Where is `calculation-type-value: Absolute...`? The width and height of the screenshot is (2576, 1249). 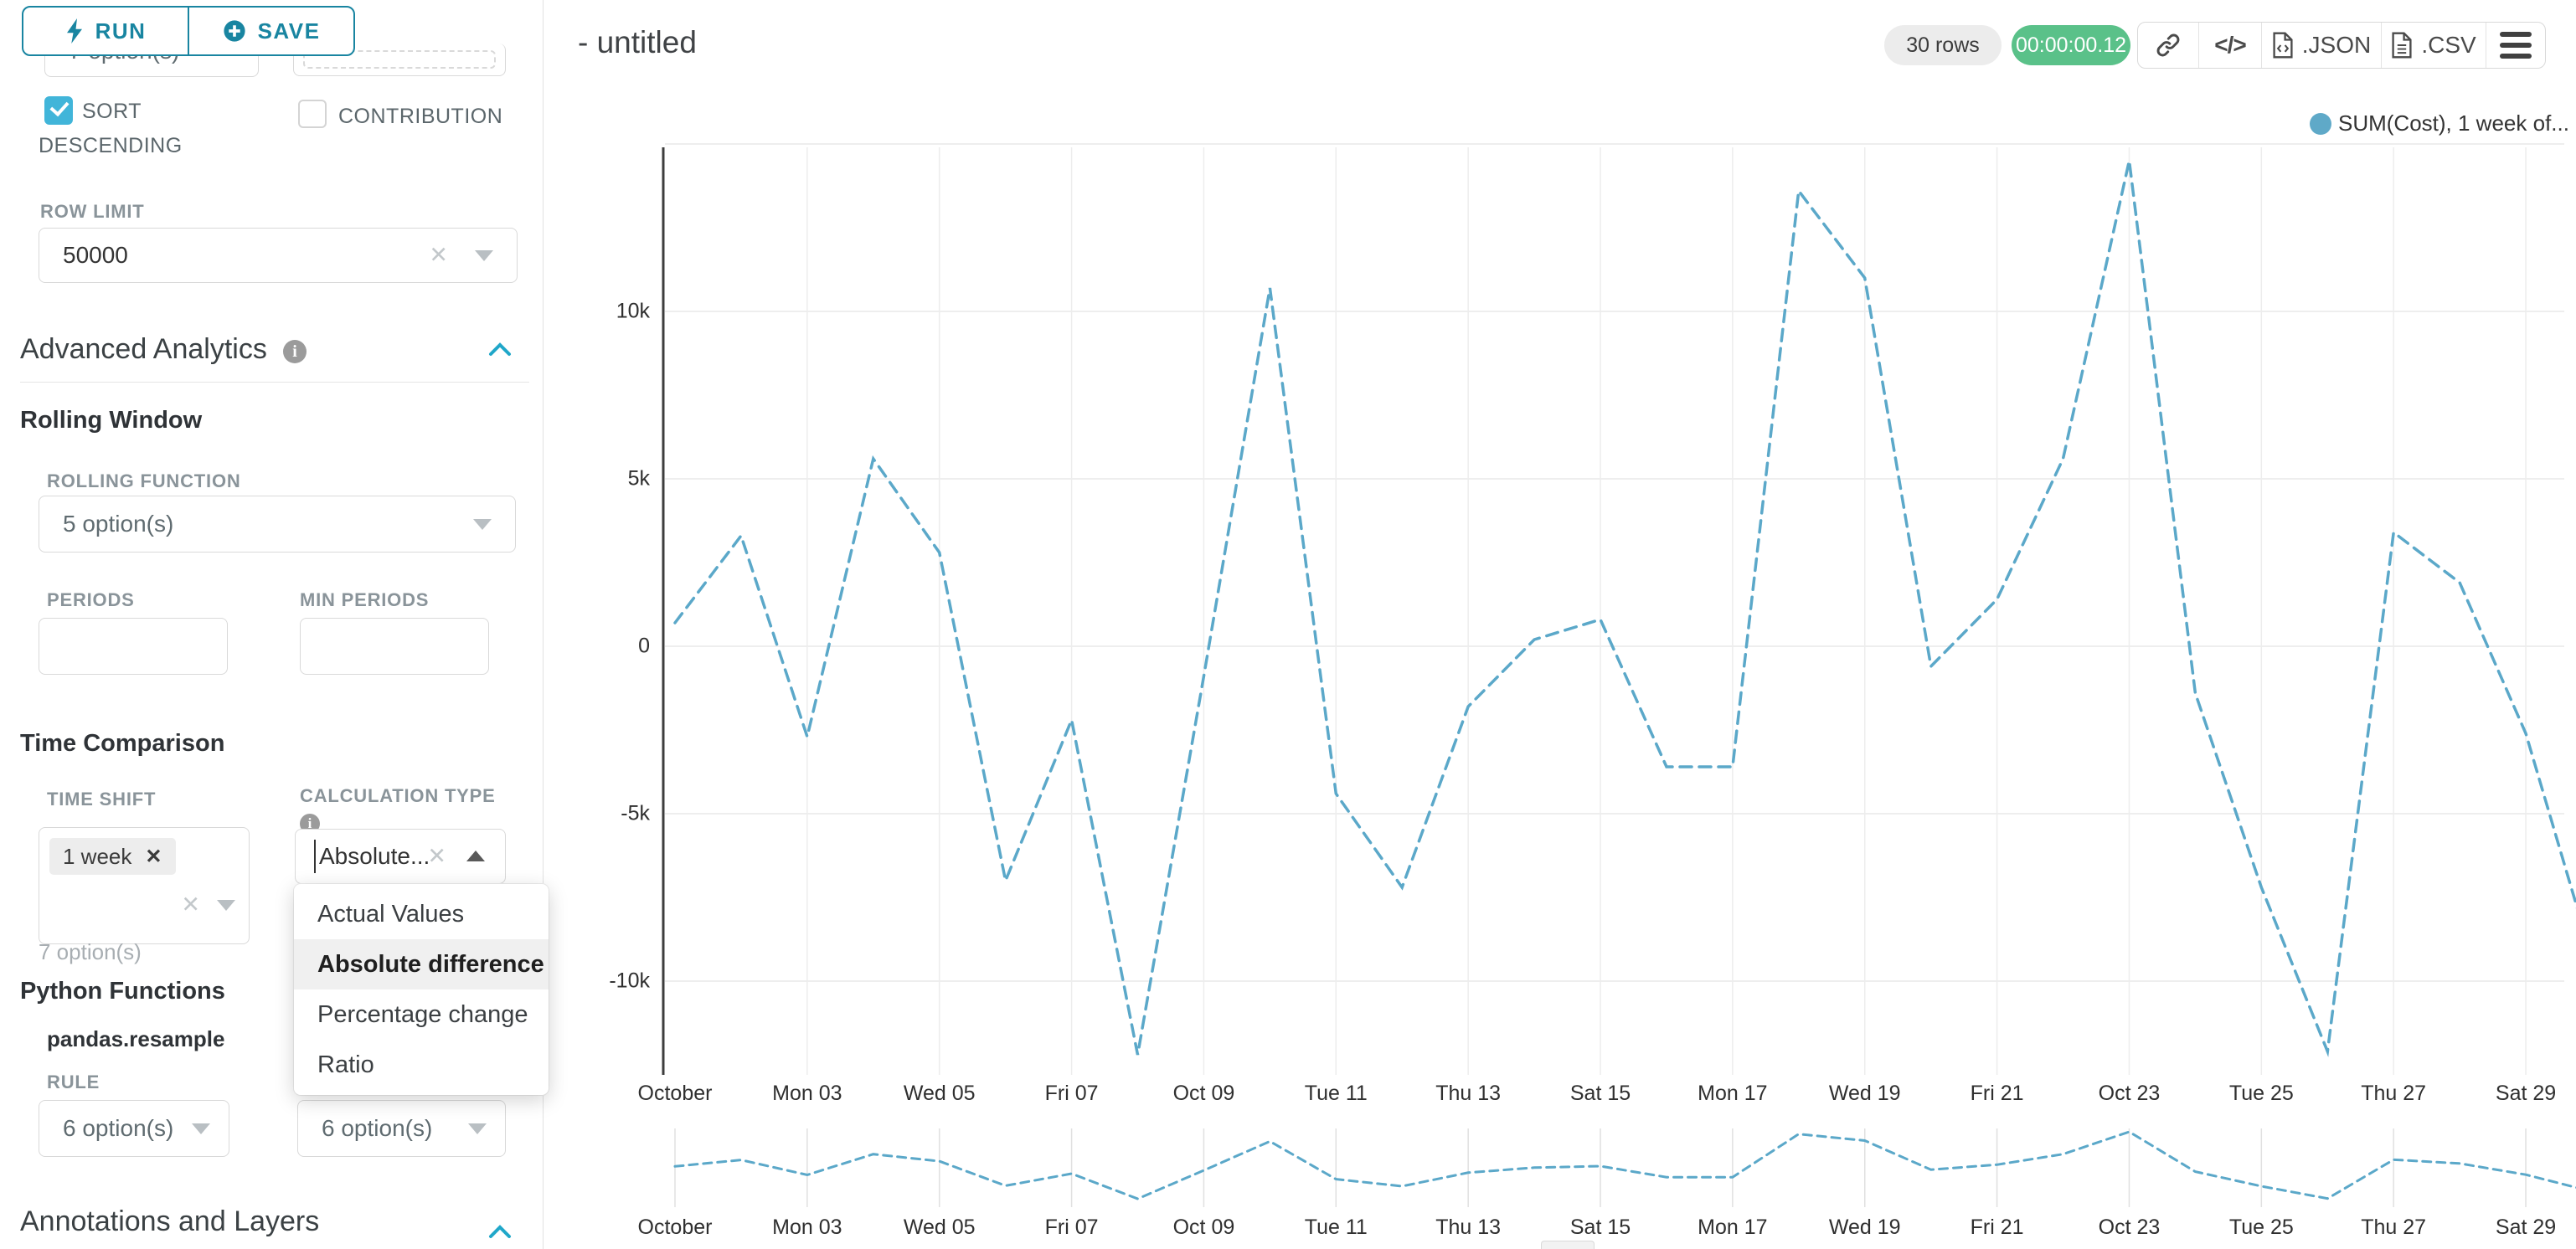 calculation-type-value: Absolute... is located at coordinates (374, 856).